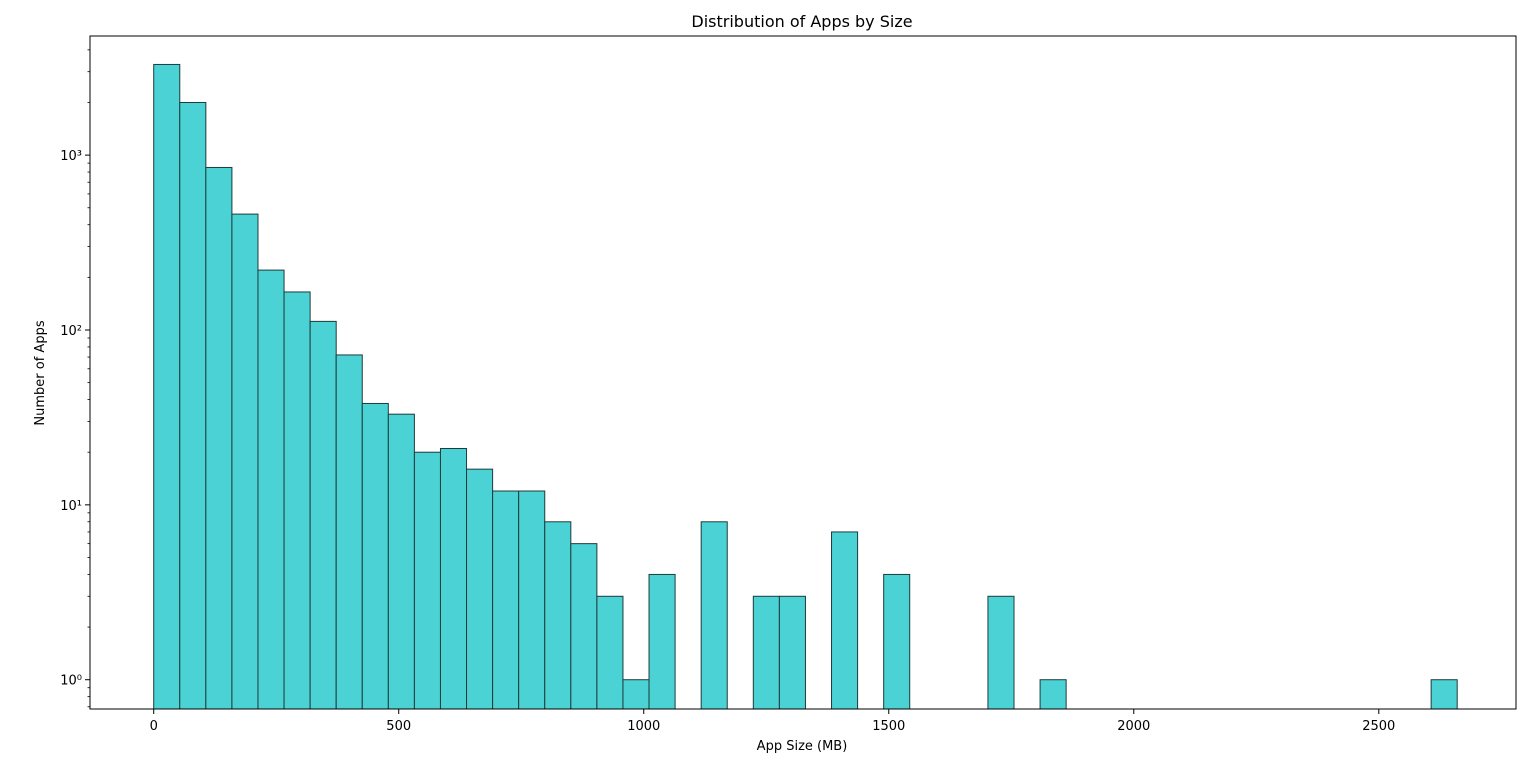 The width and height of the screenshot is (1536, 765). I want to click on y-axis: 10⁰ 10¹ 10² 10³, so click(75, 378).